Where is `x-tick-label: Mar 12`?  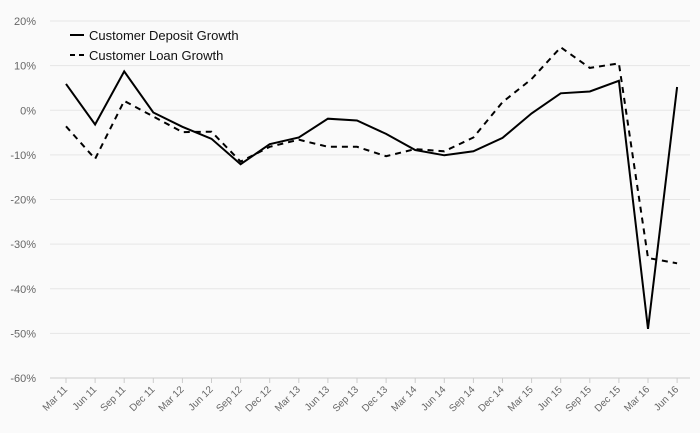 x-tick-label: Mar 12 is located at coordinates (172, 399).